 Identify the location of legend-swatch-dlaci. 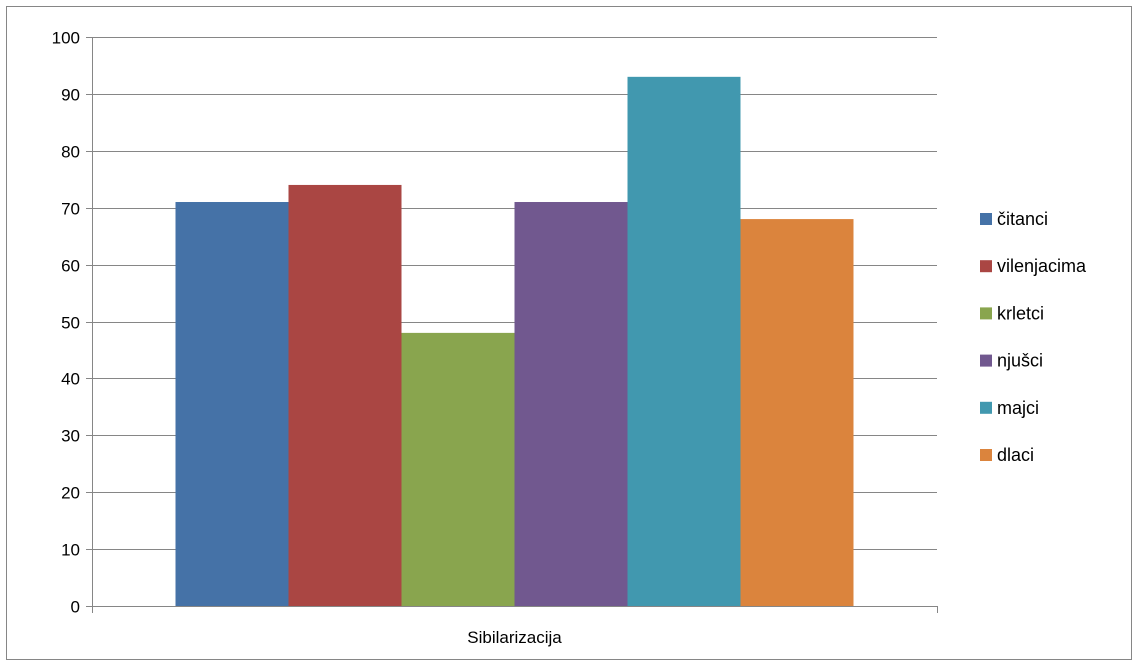
(986, 455).